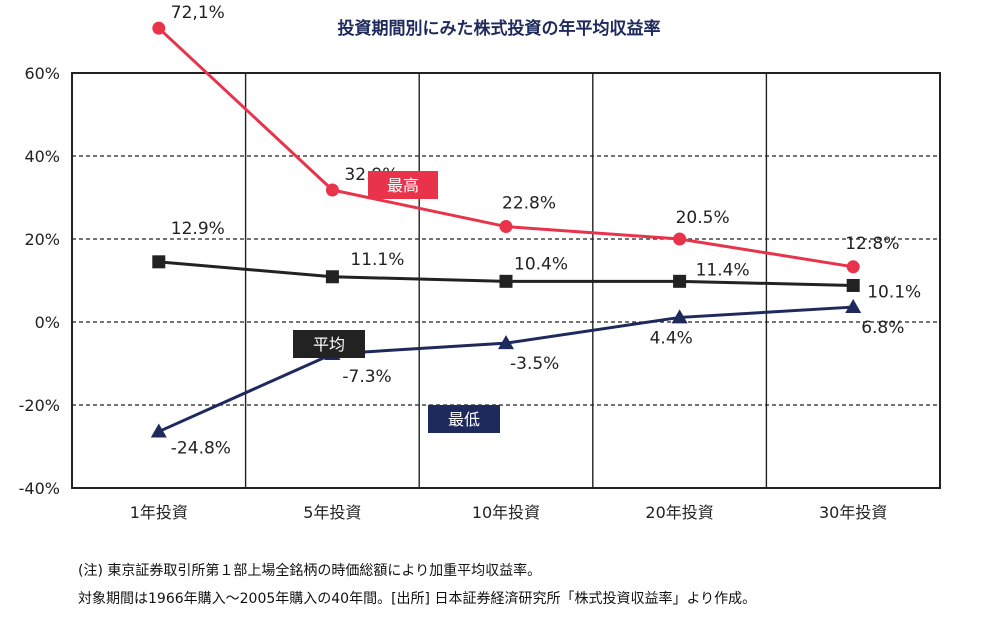 The width and height of the screenshot is (998, 624). I want to click on data-label-max: 72,1%, so click(198, 13).